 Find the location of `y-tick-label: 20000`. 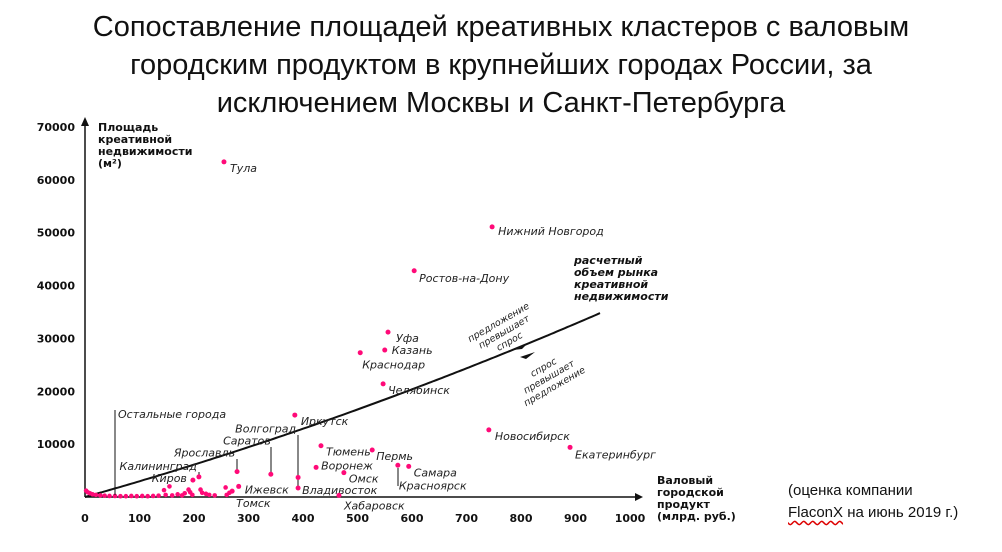

y-tick-label: 20000 is located at coordinates (56, 391).